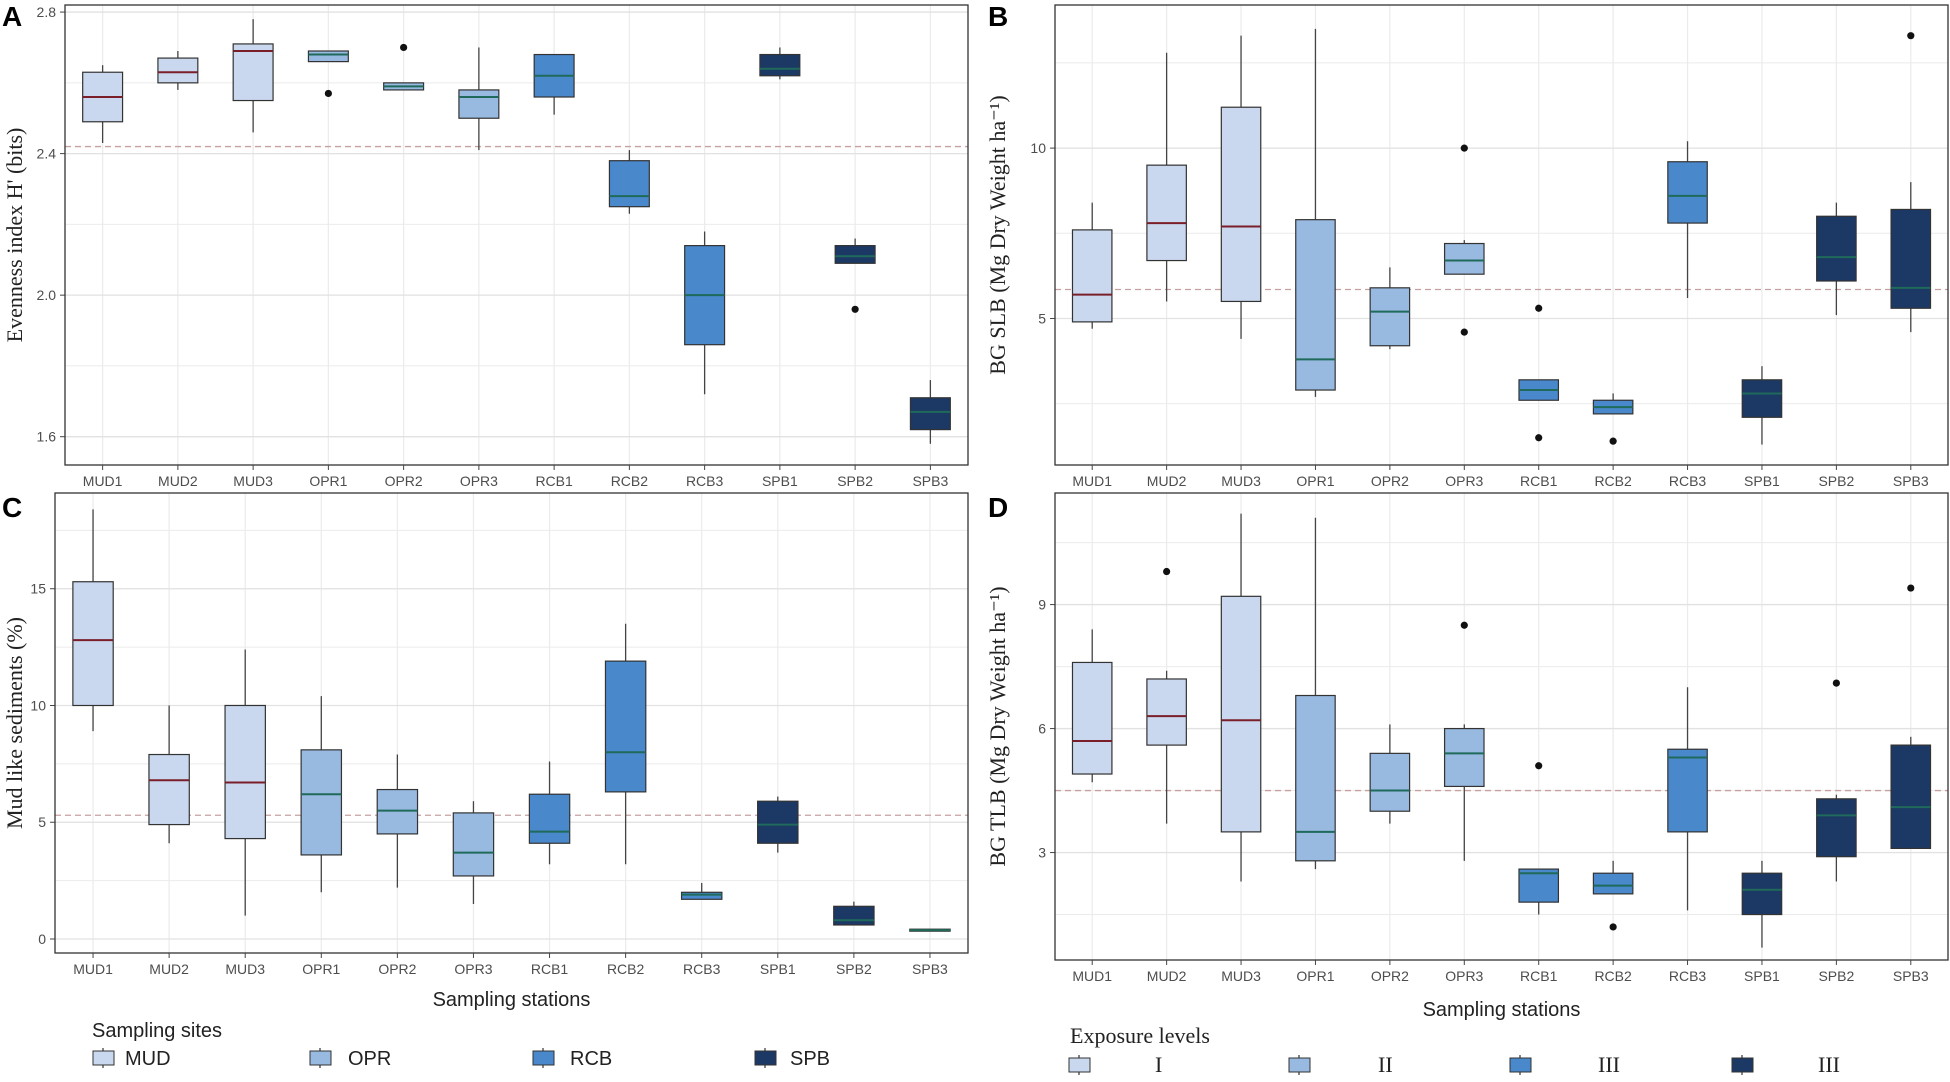 The image size is (1950, 1082). Describe the element at coordinates (350, 1059) in the screenshot. I see `legend-item-opr: OPR` at that location.